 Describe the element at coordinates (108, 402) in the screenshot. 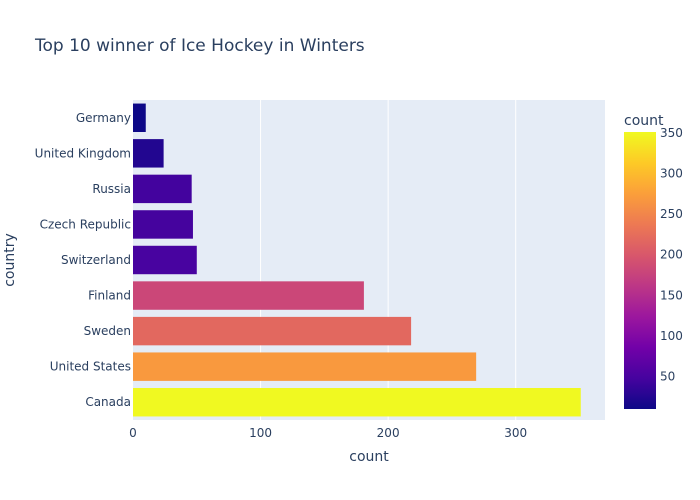

I see `y-tick-label: Canada` at that location.